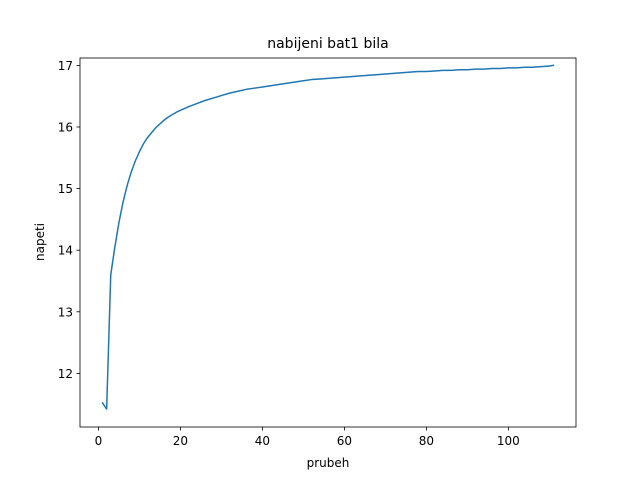  I want to click on x-tick-label: 80, so click(426, 441).